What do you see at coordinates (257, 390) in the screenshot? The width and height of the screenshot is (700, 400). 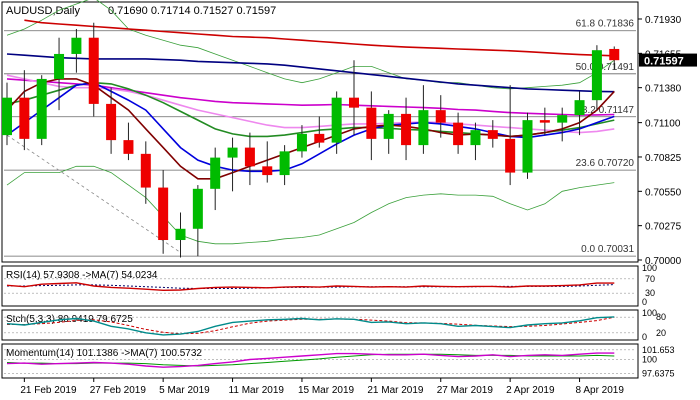 I see `x-tick-label: 11 Mar 2019` at bounding box center [257, 390].